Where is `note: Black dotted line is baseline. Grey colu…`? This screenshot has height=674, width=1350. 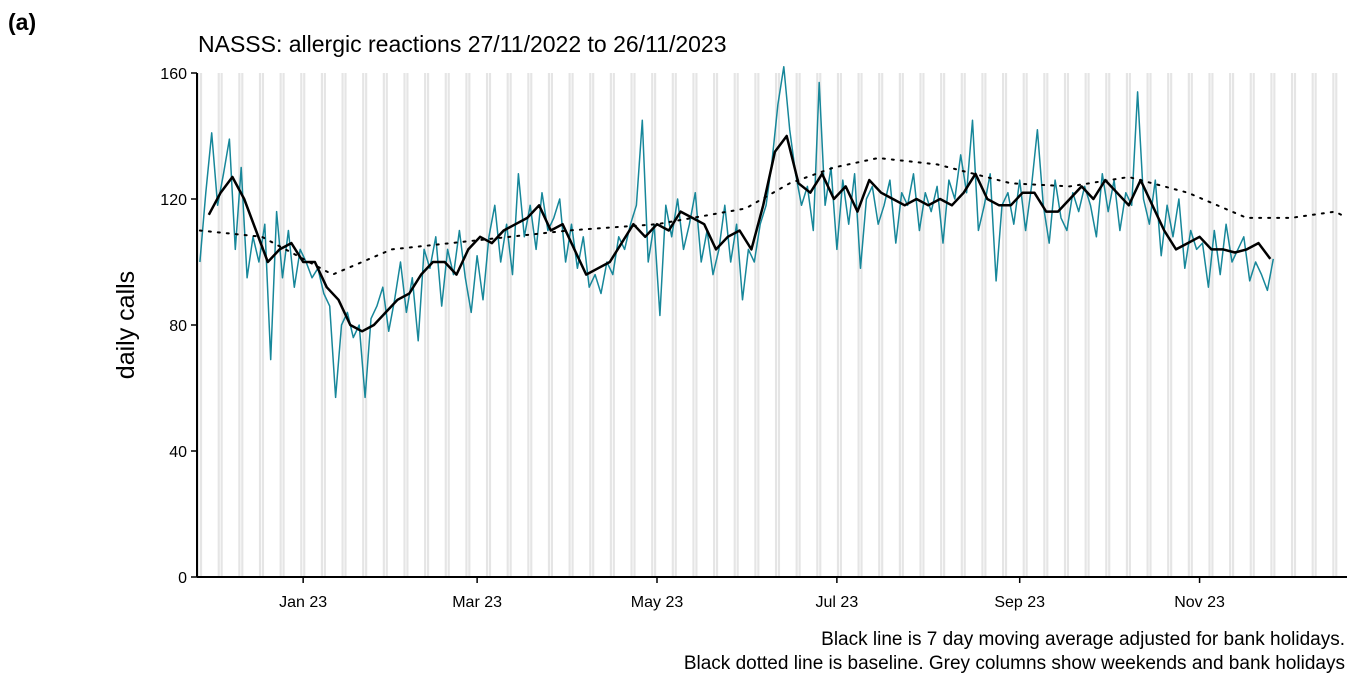 note: Black dotted line is baseline. Grey colu… is located at coordinates (1014, 663).